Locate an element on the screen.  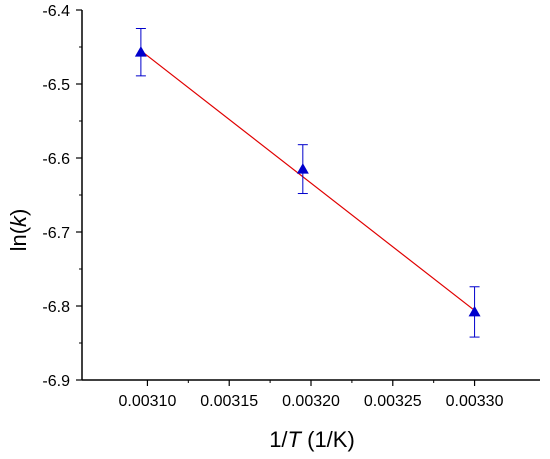
x-tick-label: 0.00315 is located at coordinates (229, 401).